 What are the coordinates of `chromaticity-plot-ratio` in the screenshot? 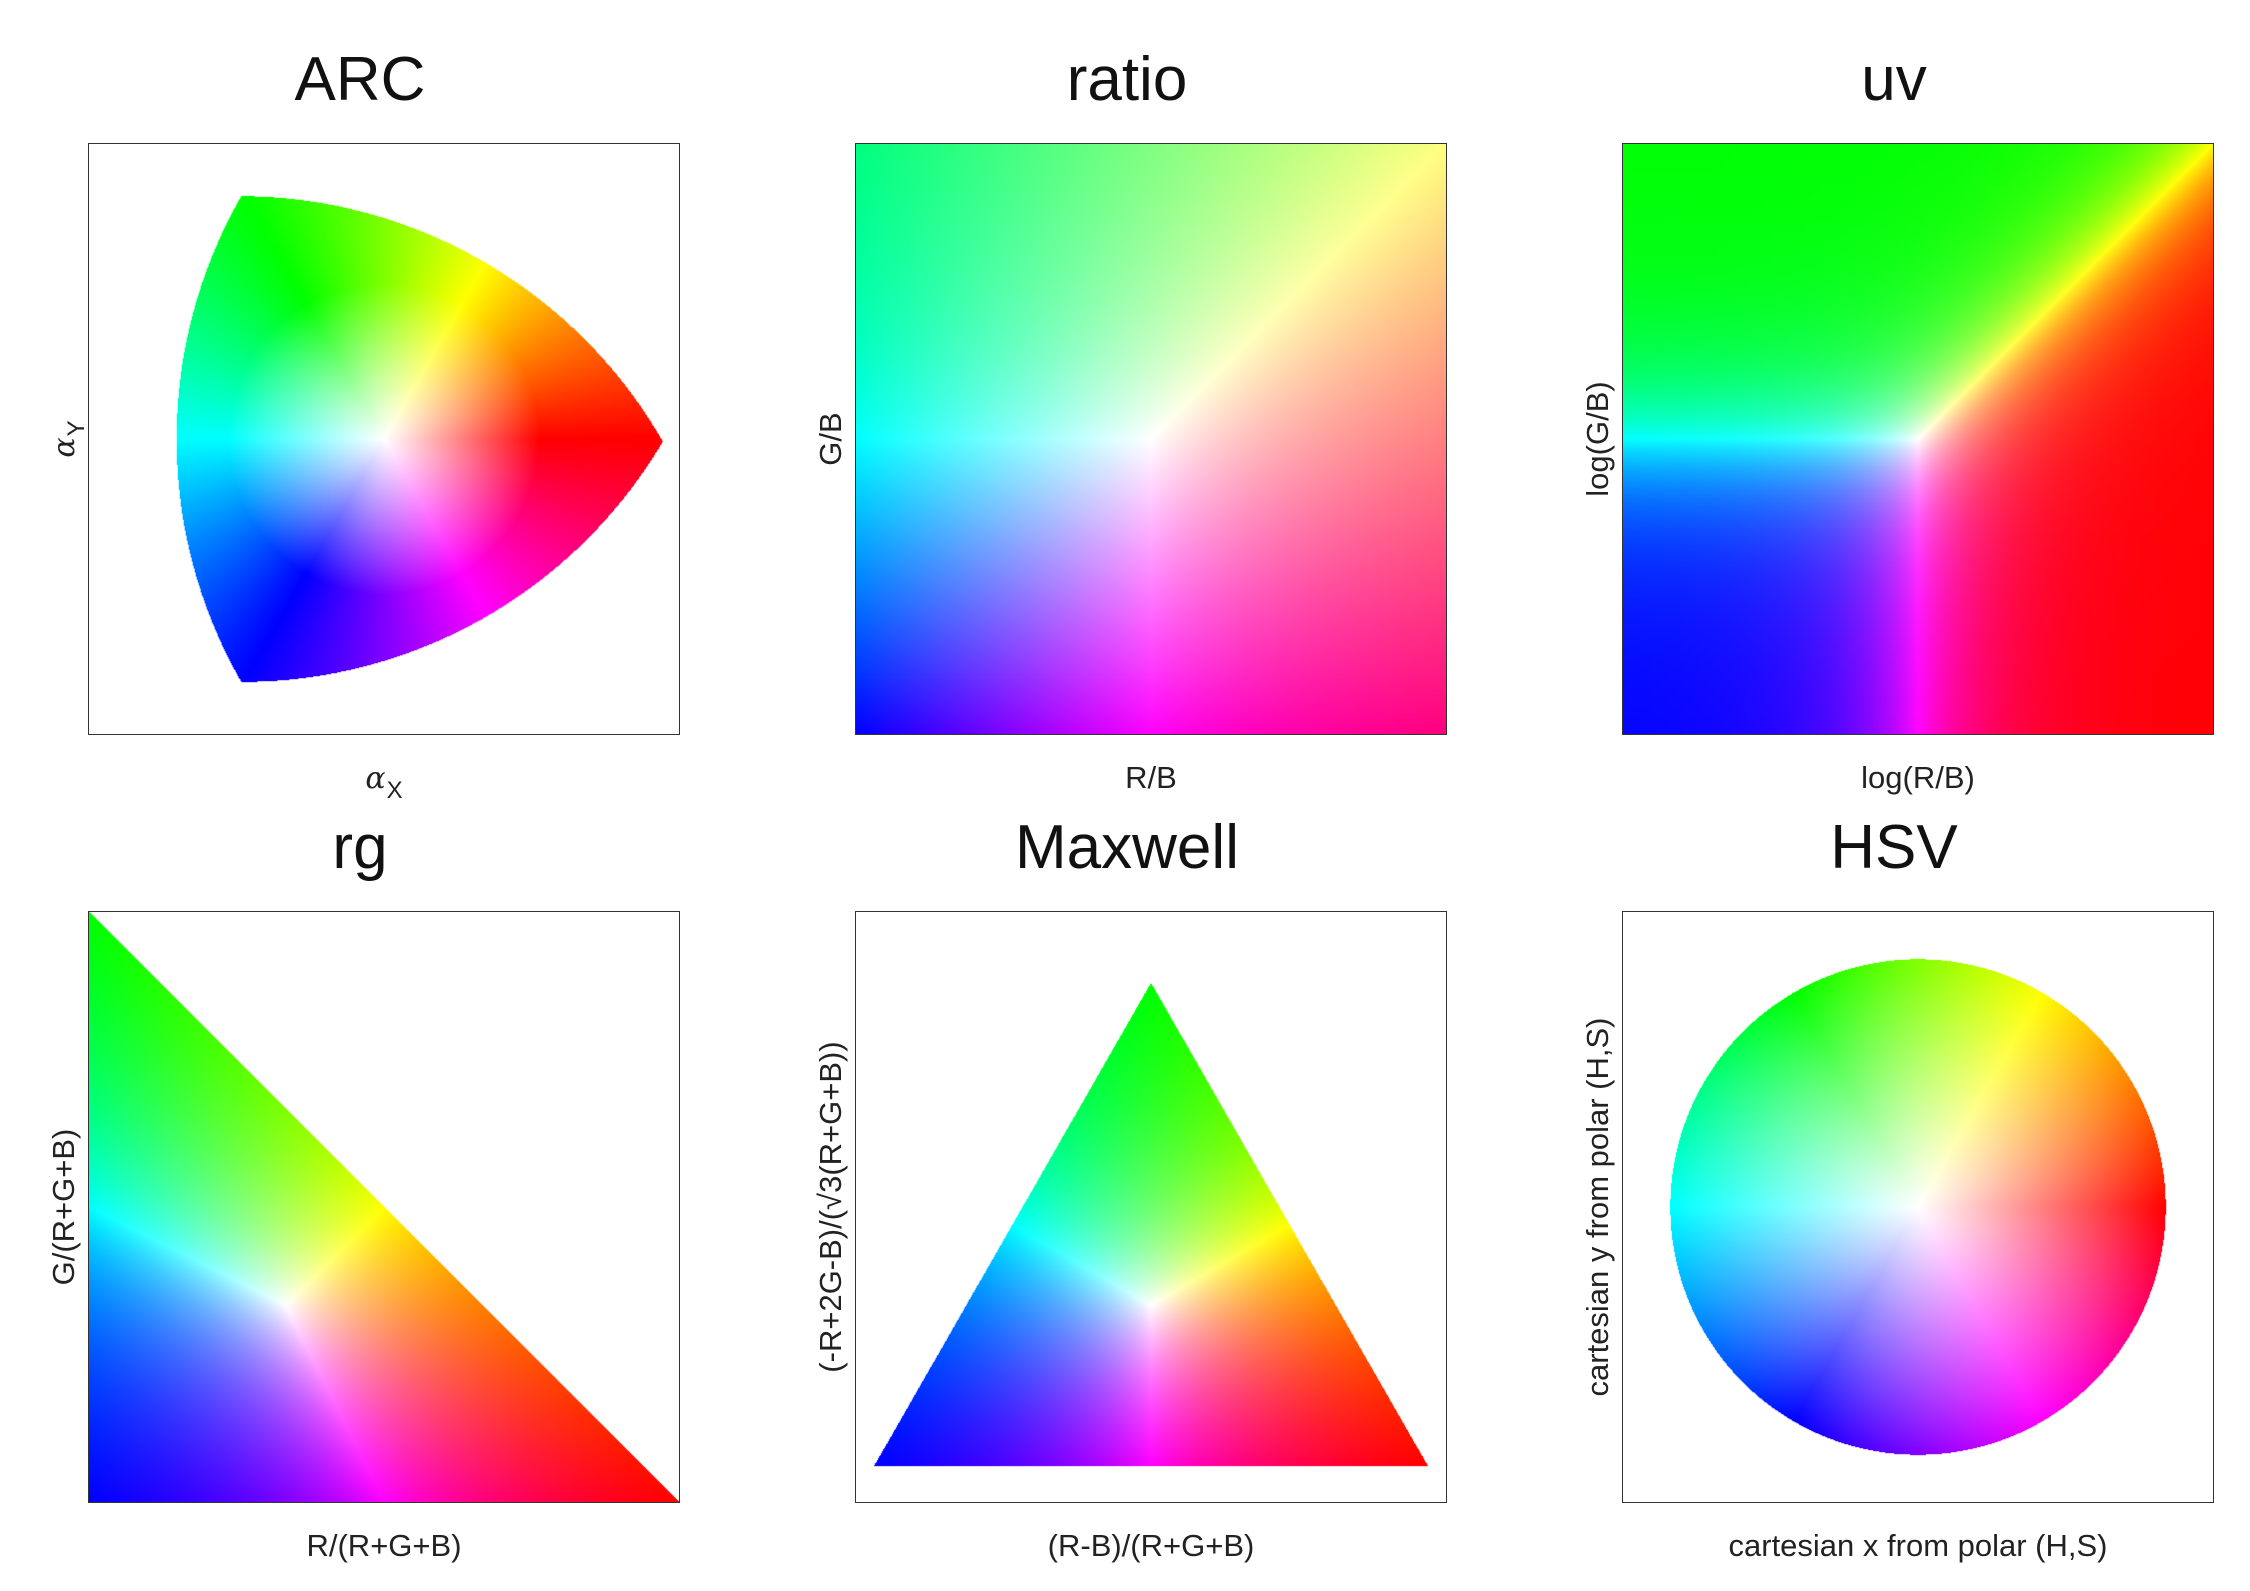 It's located at (1151, 439).